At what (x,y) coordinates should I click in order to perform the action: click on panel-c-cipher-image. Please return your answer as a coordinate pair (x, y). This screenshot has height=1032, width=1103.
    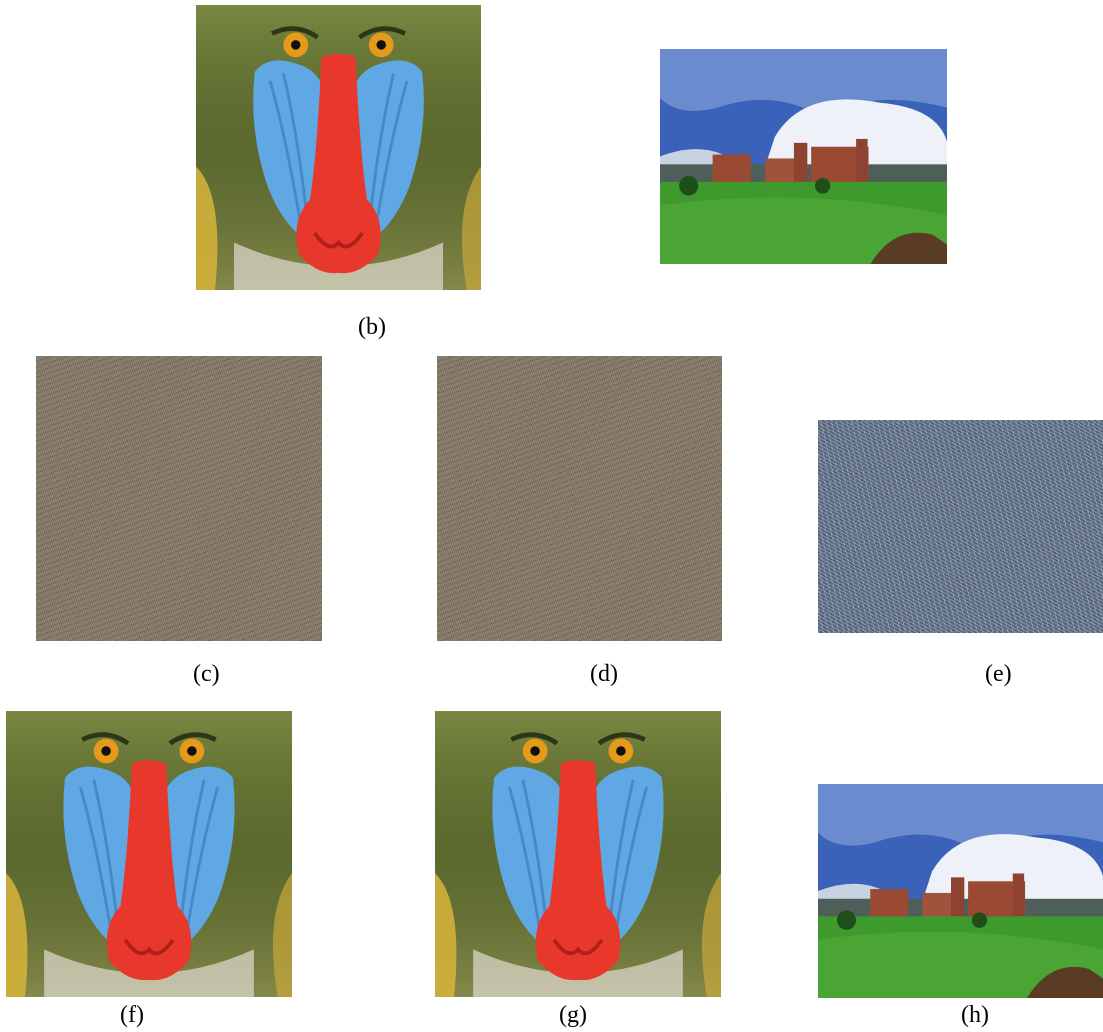
    Looking at the image, I should click on (179, 498).